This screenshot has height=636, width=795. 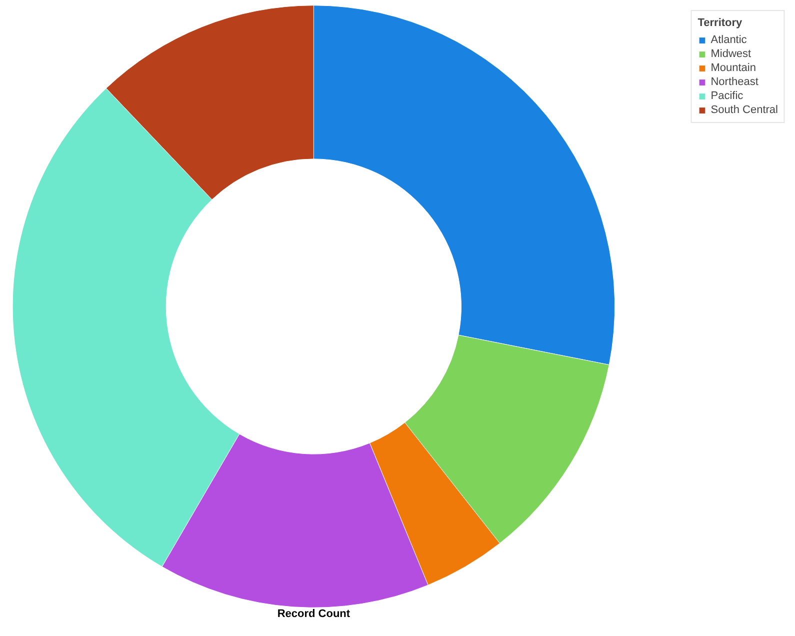 What do you see at coordinates (744, 110) in the screenshot?
I see `legend-label: South Central` at bounding box center [744, 110].